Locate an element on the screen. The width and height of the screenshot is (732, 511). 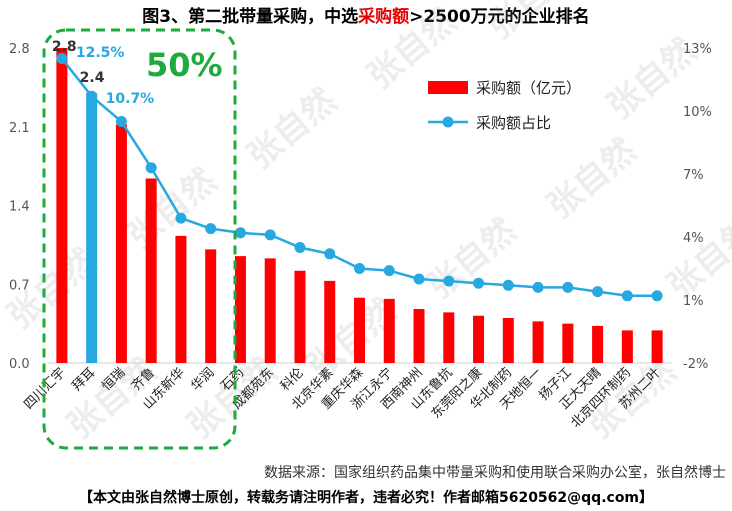
left-tick-label: 1.4 is located at coordinates (19, 207).